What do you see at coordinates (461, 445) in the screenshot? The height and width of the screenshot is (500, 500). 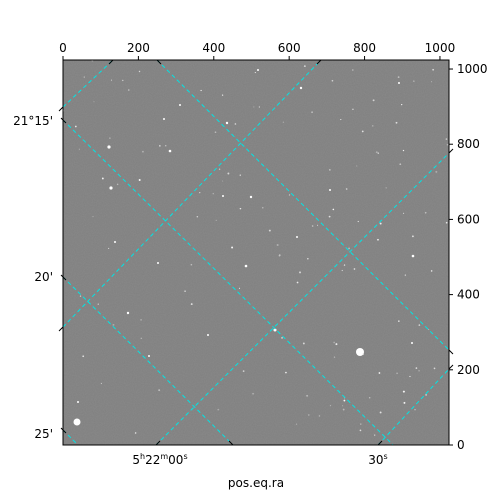 I see `right-tick-label: 0` at bounding box center [461, 445].